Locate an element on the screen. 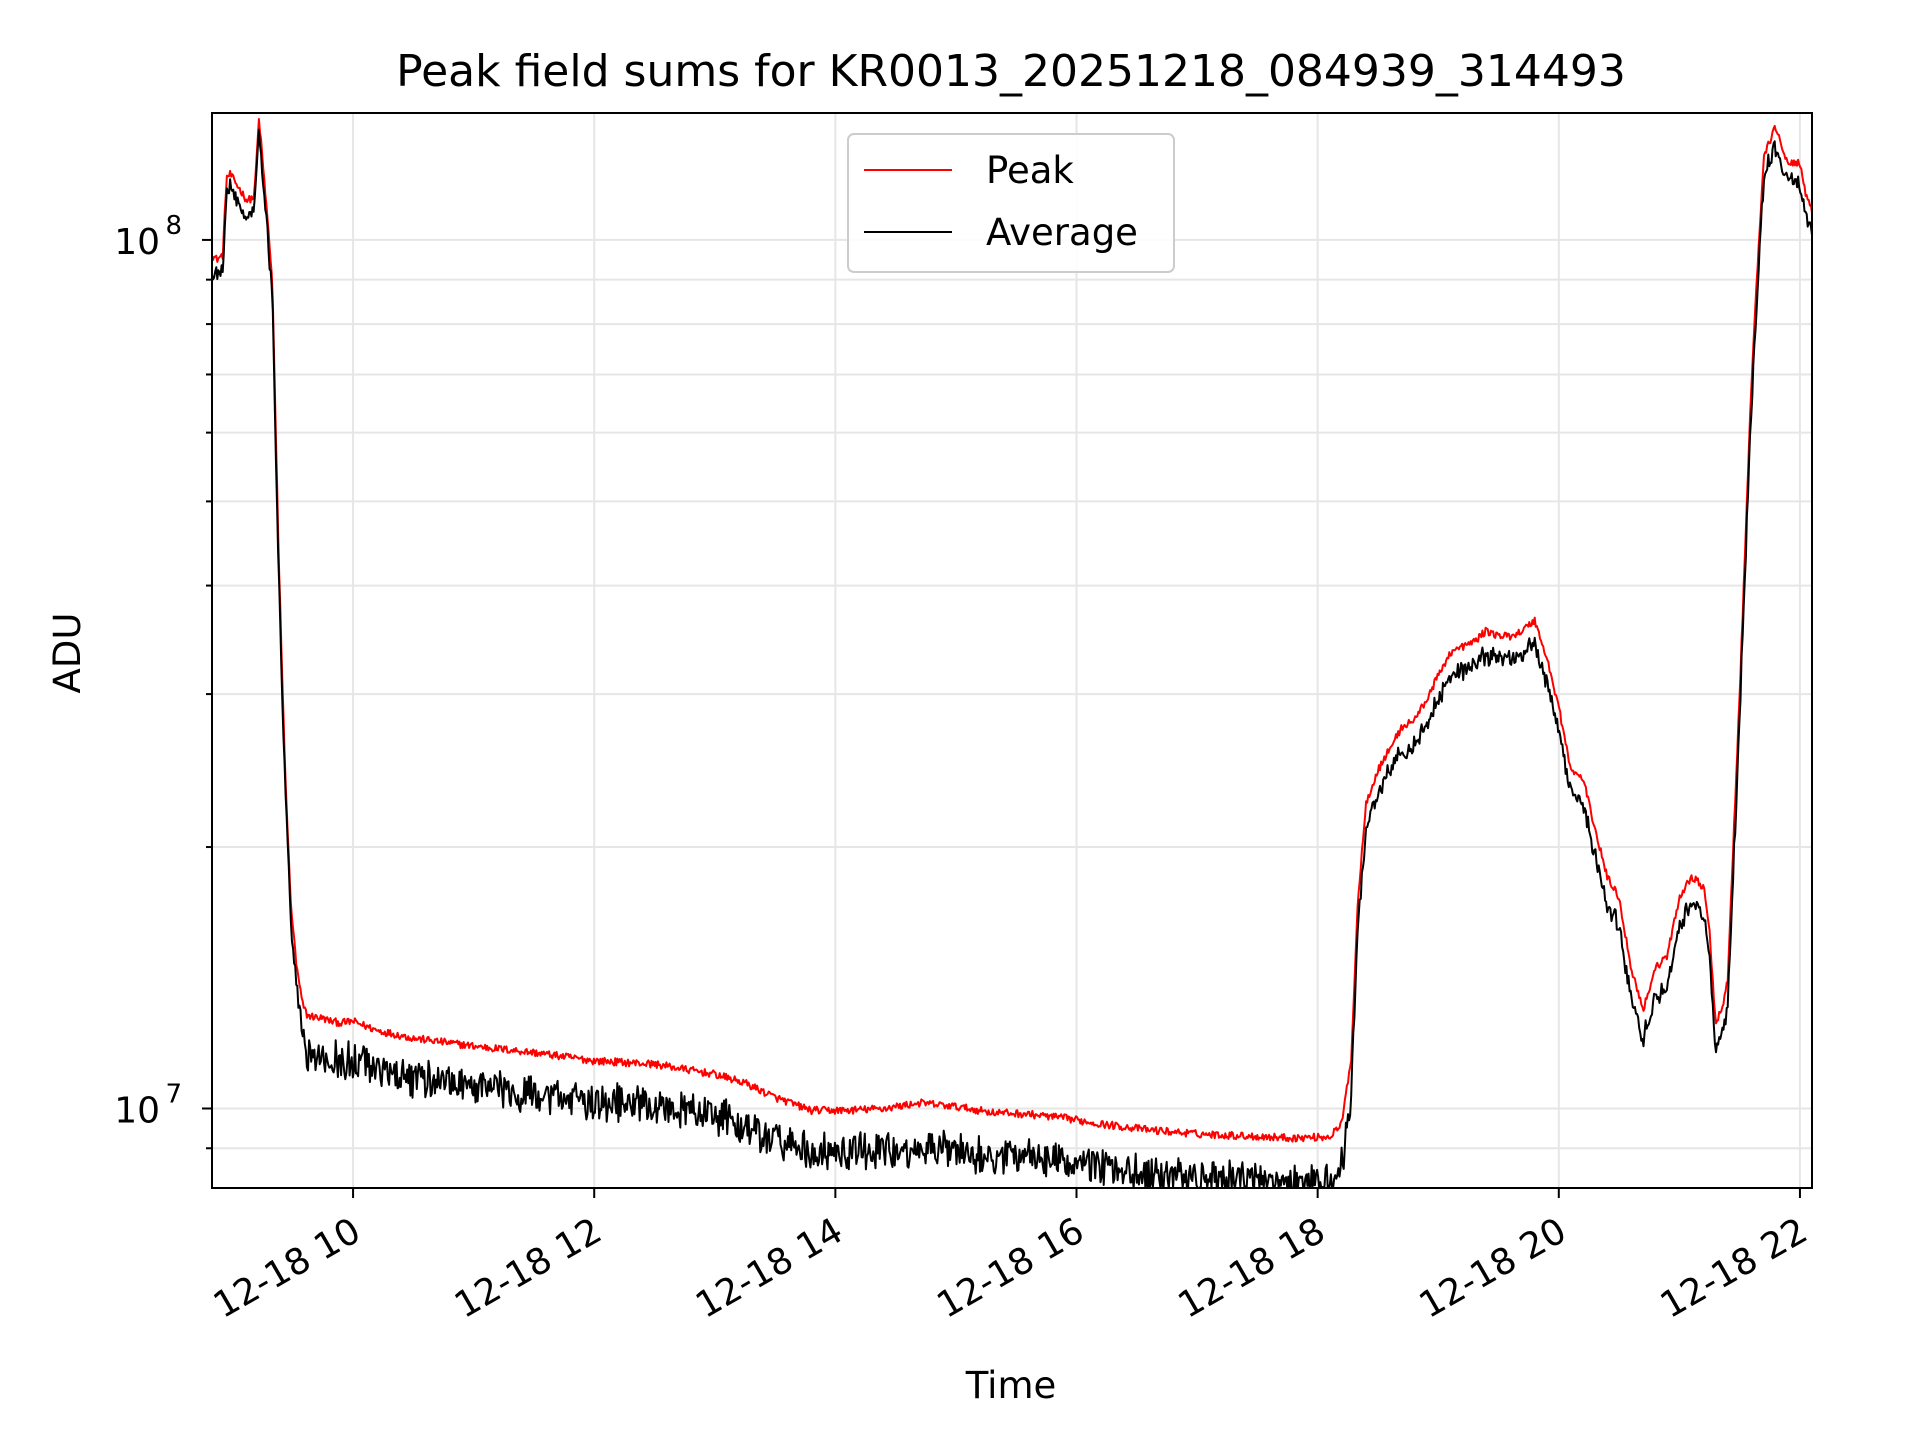 This screenshot has height=1440, width=1920. y-axis-label: ADU is located at coordinates (67, 653).